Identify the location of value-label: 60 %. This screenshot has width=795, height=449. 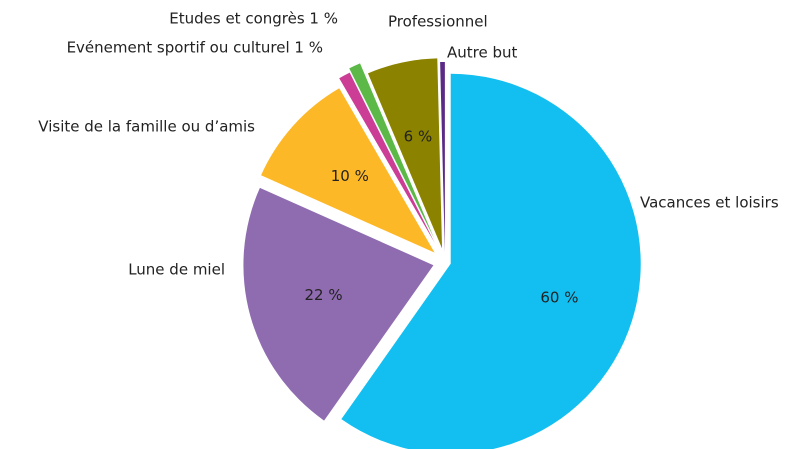
(559, 298).